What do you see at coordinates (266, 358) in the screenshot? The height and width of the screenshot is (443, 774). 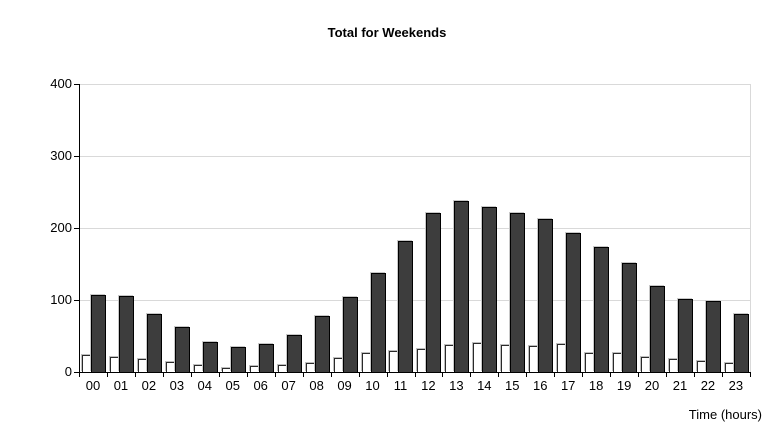 I see `bar-06-series-dark` at bounding box center [266, 358].